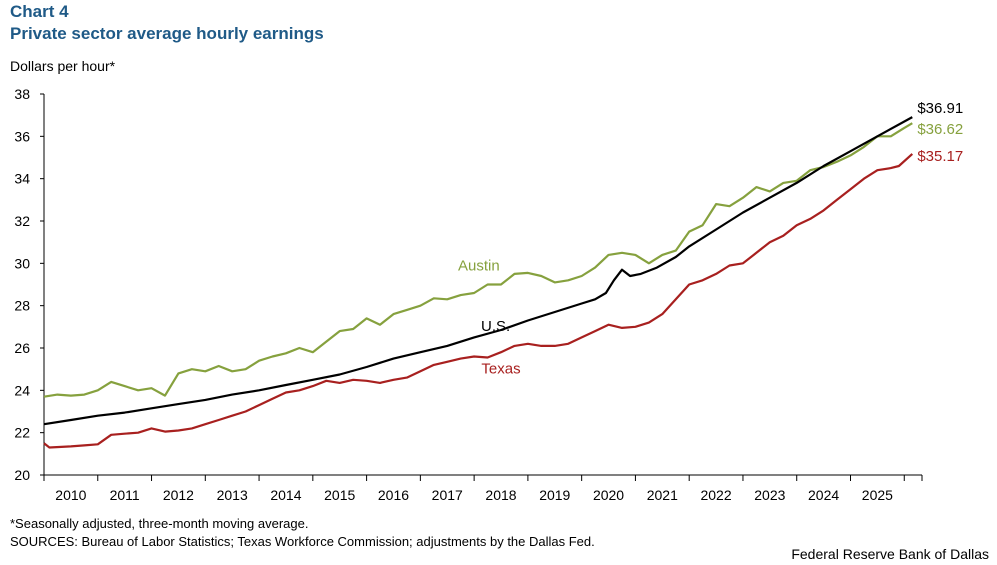 Image resolution: width=997 pixels, height=565 pixels. I want to click on x-tick-label: 2014, so click(285, 495).